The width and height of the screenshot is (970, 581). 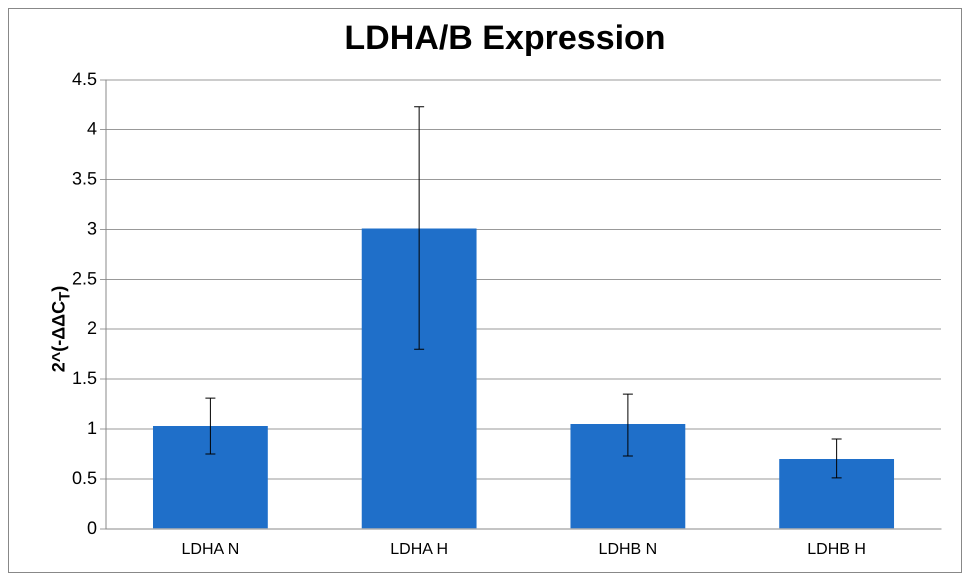 What do you see at coordinates (85, 378) in the screenshot?
I see `y-tick-label: 1.5` at bounding box center [85, 378].